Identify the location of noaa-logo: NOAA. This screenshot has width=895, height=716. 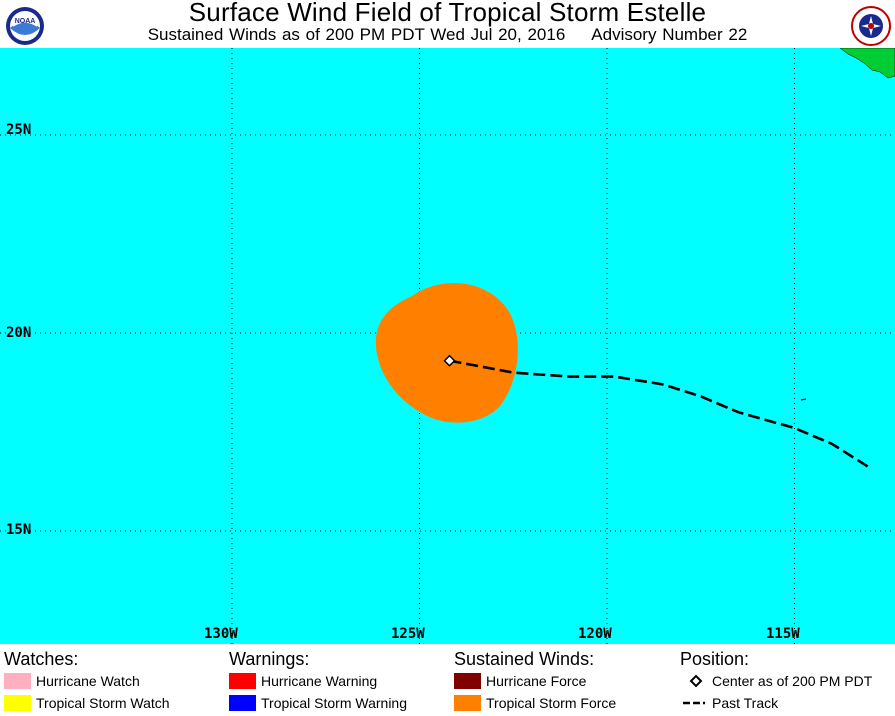
(25, 26).